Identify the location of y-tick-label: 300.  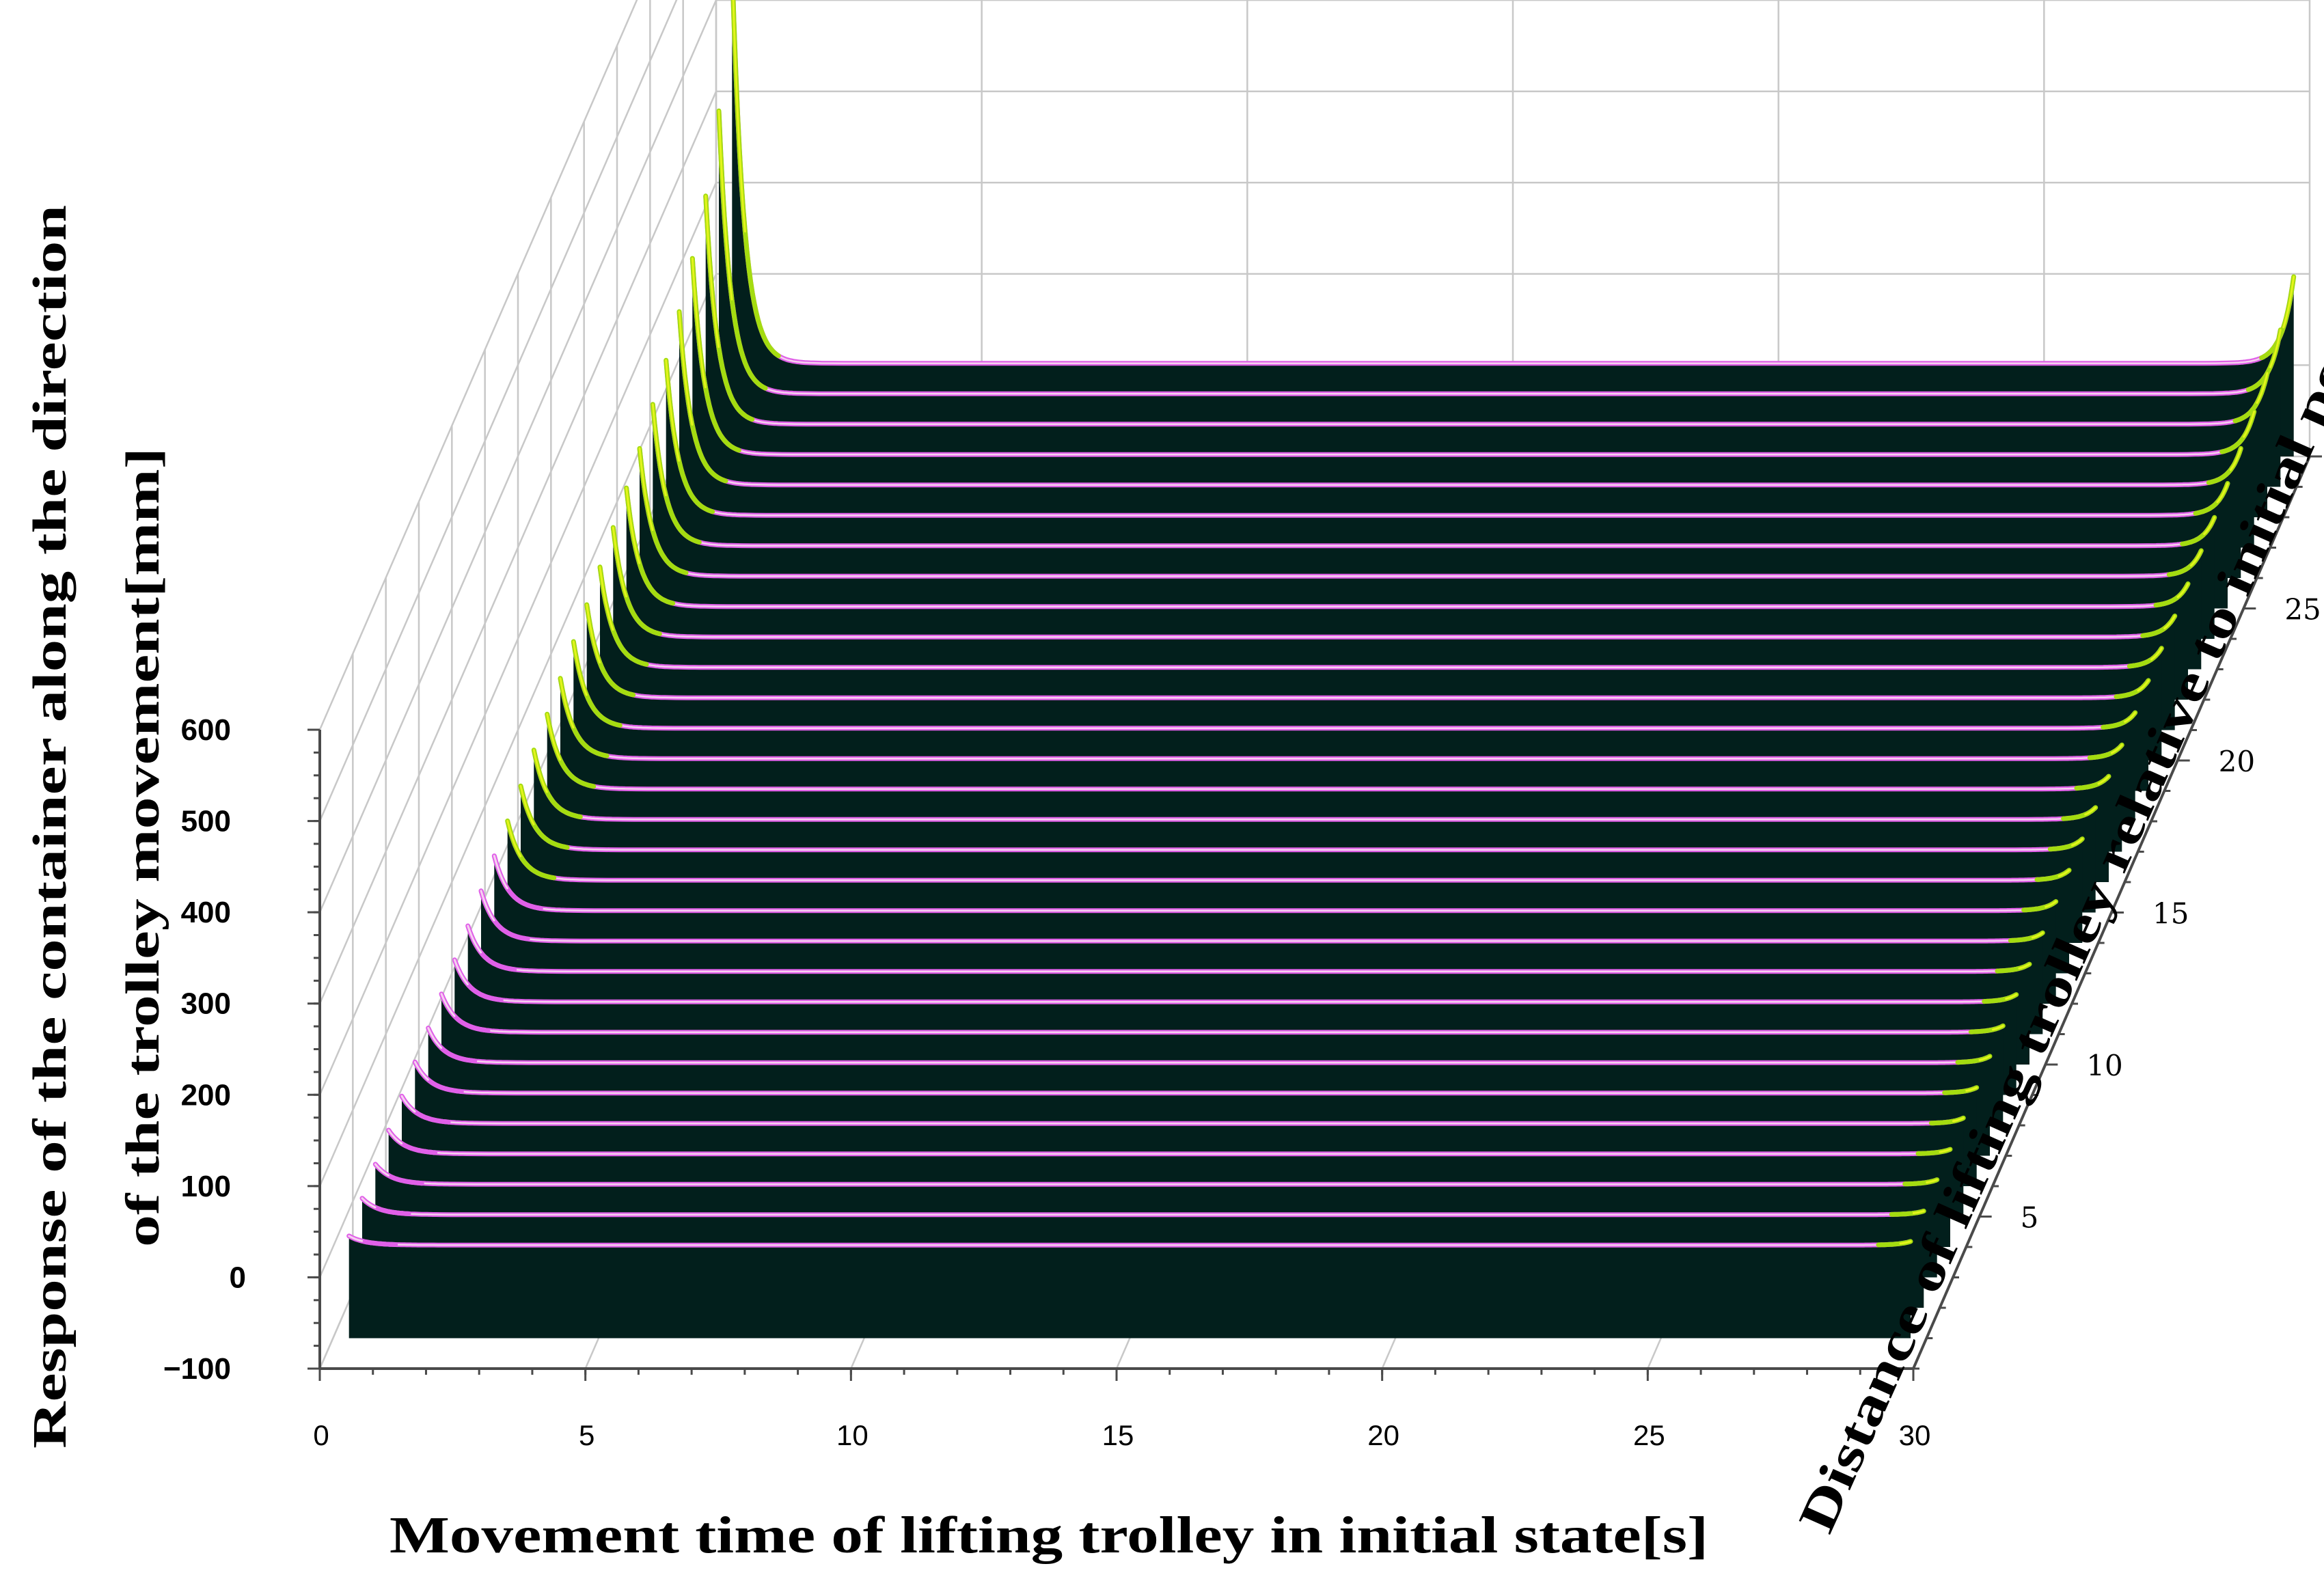
(206, 1004).